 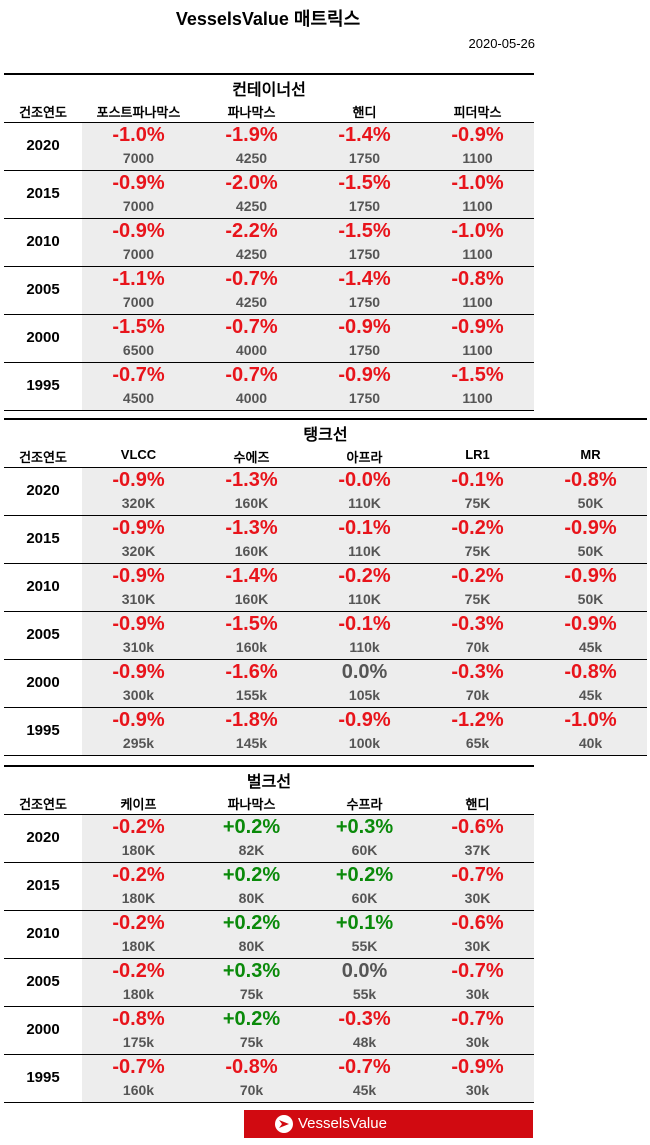 What do you see at coordinates (138, 279) in the screenshot?
I see `change-value: -1.1%` at bounding box center [138, 279].